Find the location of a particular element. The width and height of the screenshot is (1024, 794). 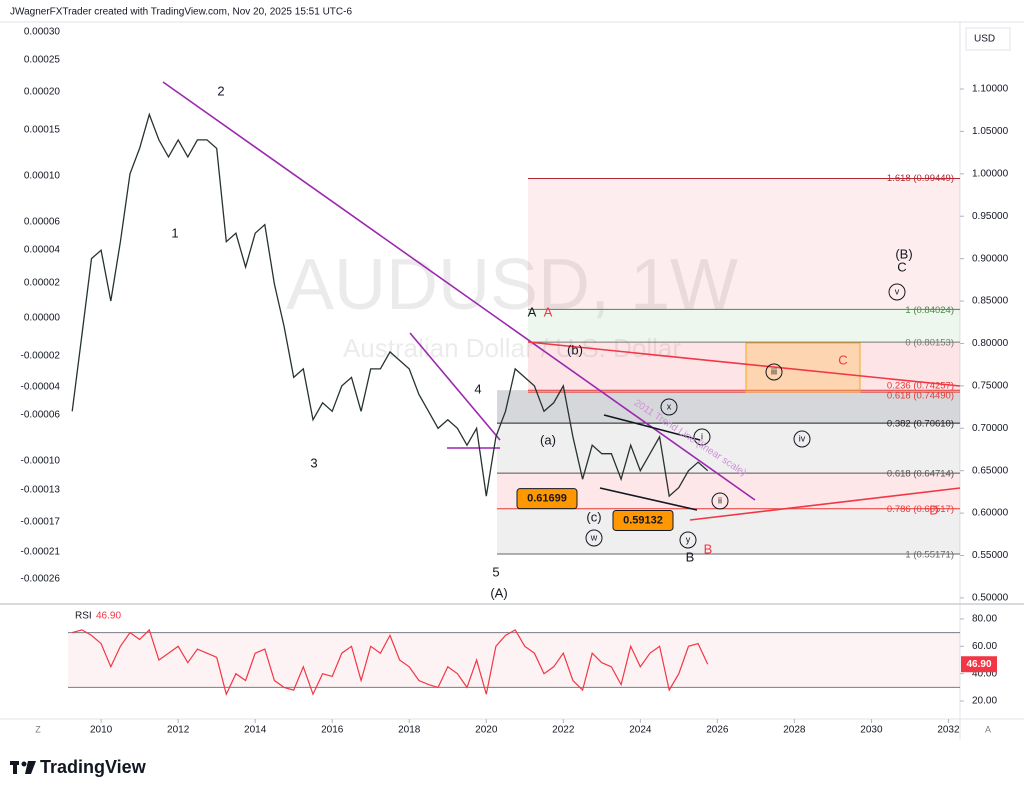

price-box-label: 0.59132 is located at coordinates (643, 520).